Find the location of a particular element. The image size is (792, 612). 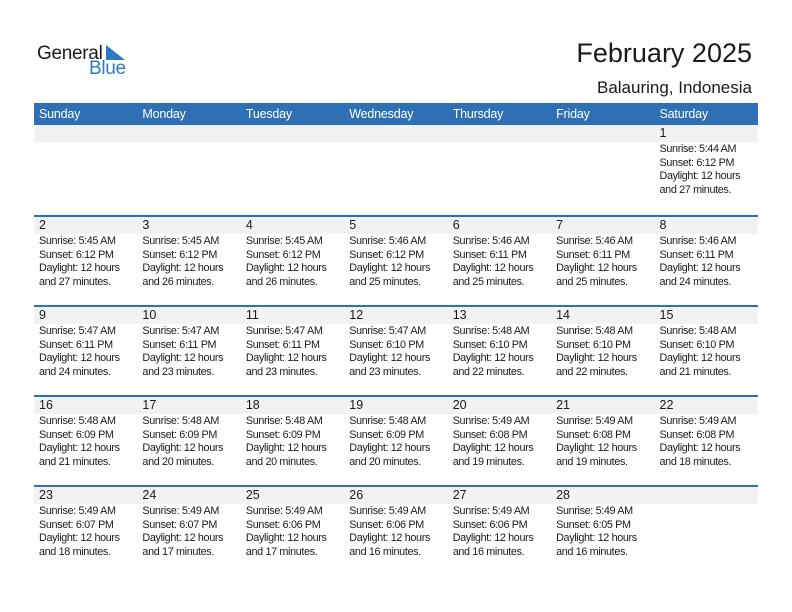

daylight-text: and 26 minutes. is located at coordinates (178, 281).